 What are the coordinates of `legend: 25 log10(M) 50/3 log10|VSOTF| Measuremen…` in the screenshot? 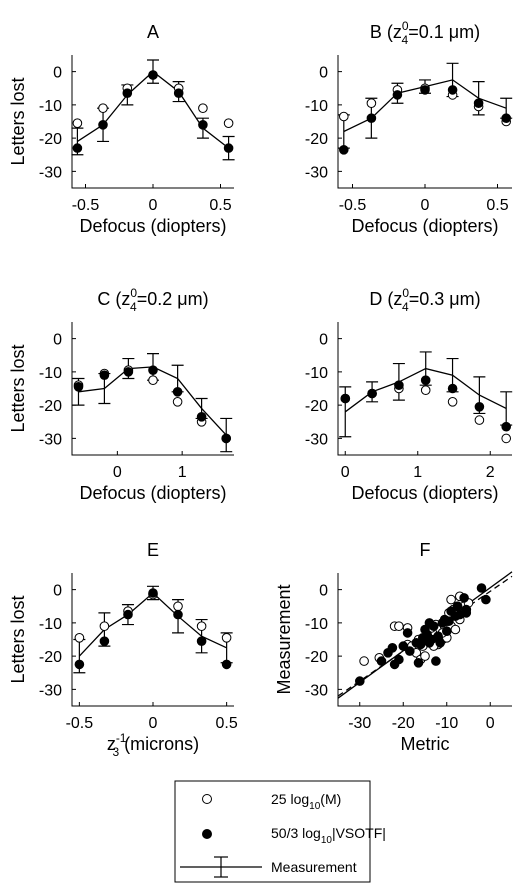 It's located at (280, 831).